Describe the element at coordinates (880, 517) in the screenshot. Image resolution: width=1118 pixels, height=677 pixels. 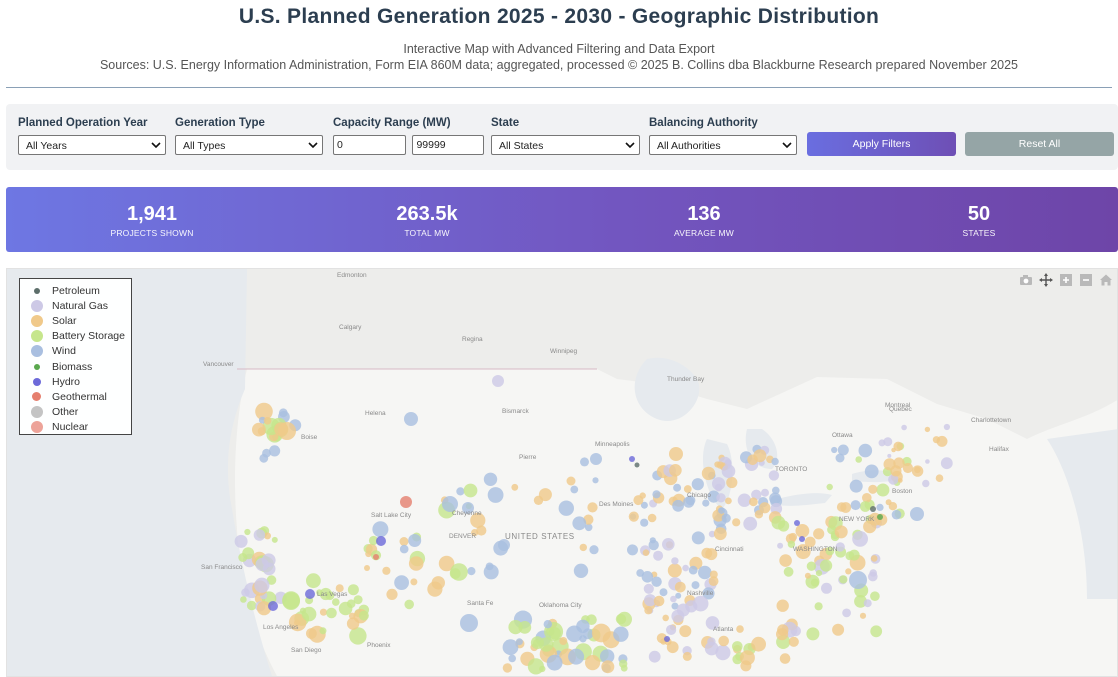
I see `project-bubble-biomass` at that location.